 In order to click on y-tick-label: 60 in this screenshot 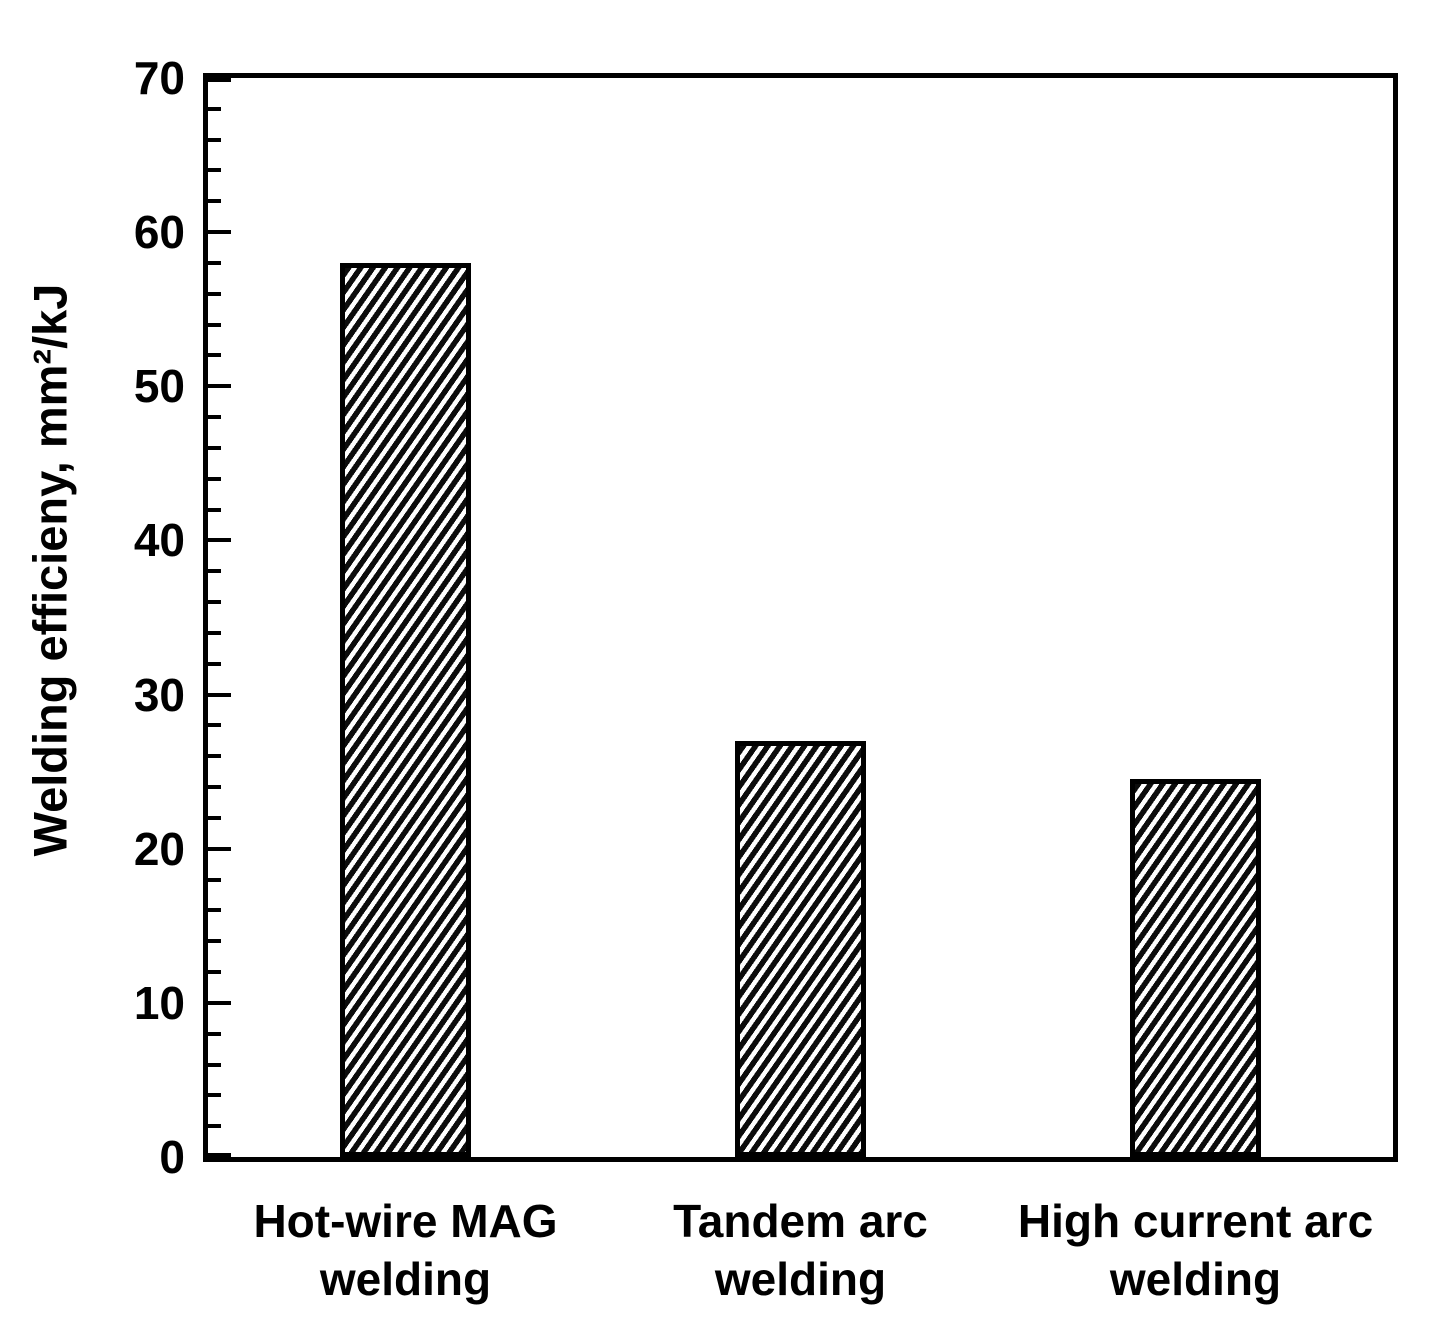, I will do `click(159, 232)`.